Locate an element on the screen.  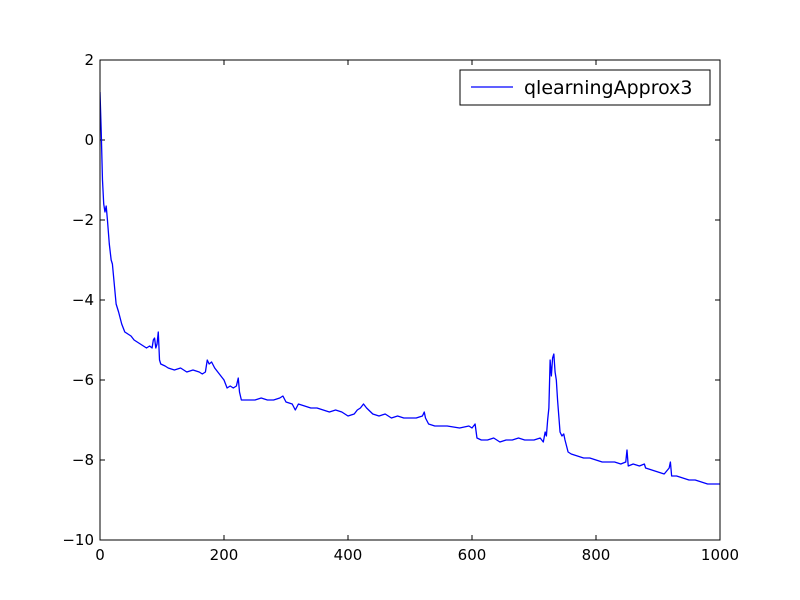
x-tick-label: 1000 is located at coordinates (720, 555).